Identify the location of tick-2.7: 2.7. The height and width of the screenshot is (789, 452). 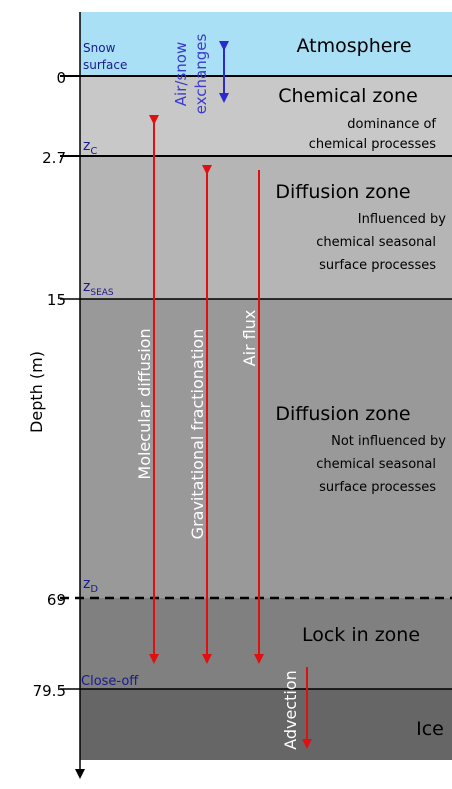
(54, 158).